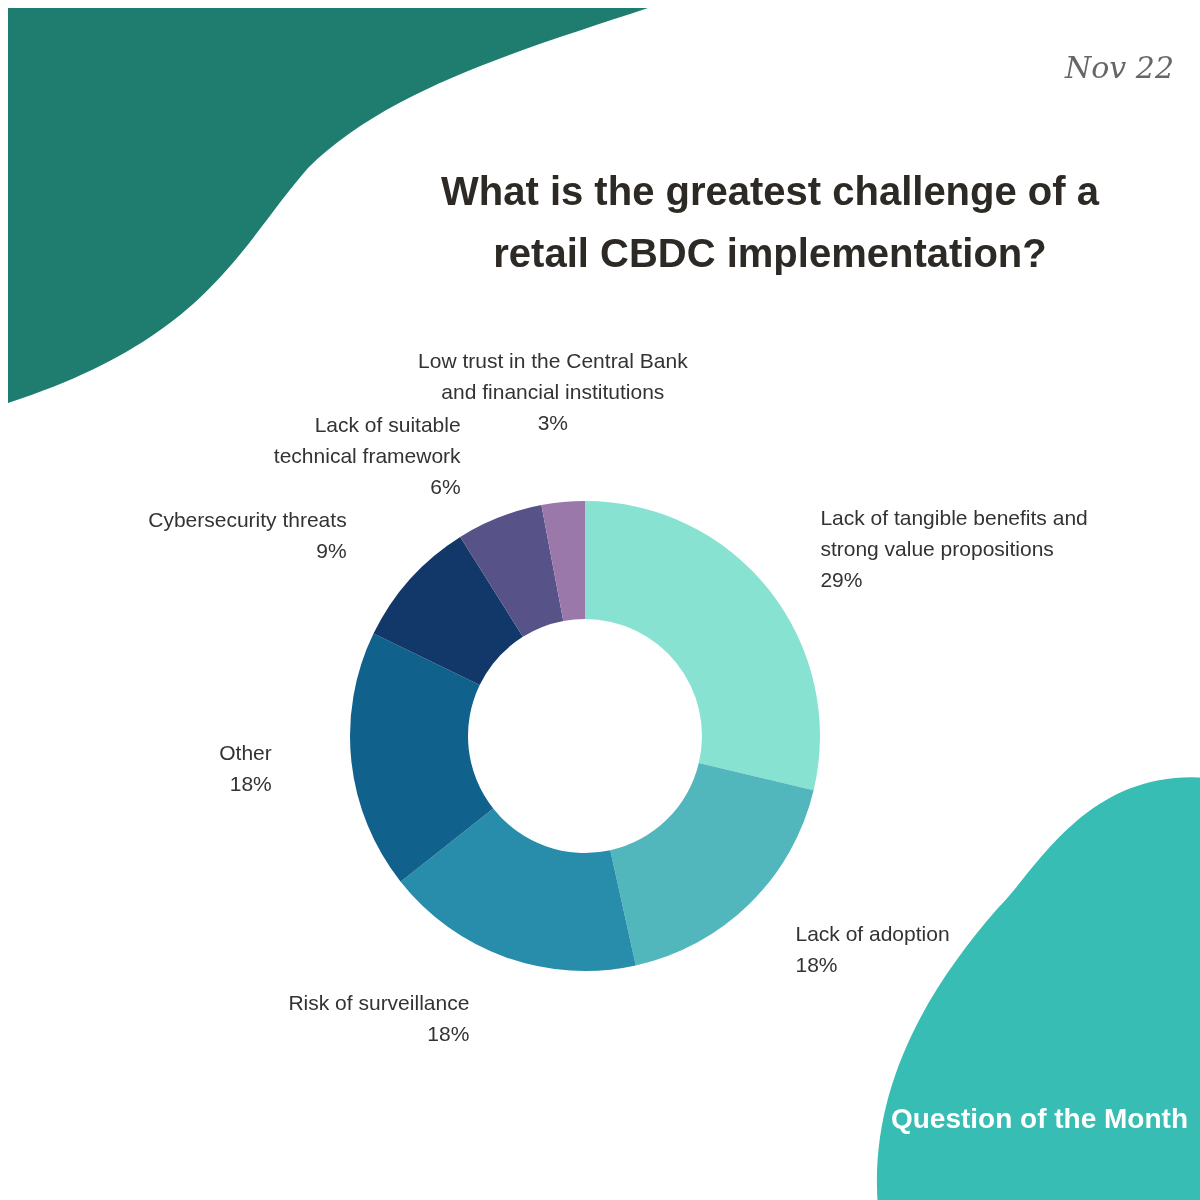 This screenshot has width=1200, height=1200. Describe the element at coordinates (872, 933) in the screenshot. I see `slice-label: Lack of adoption` at that location.